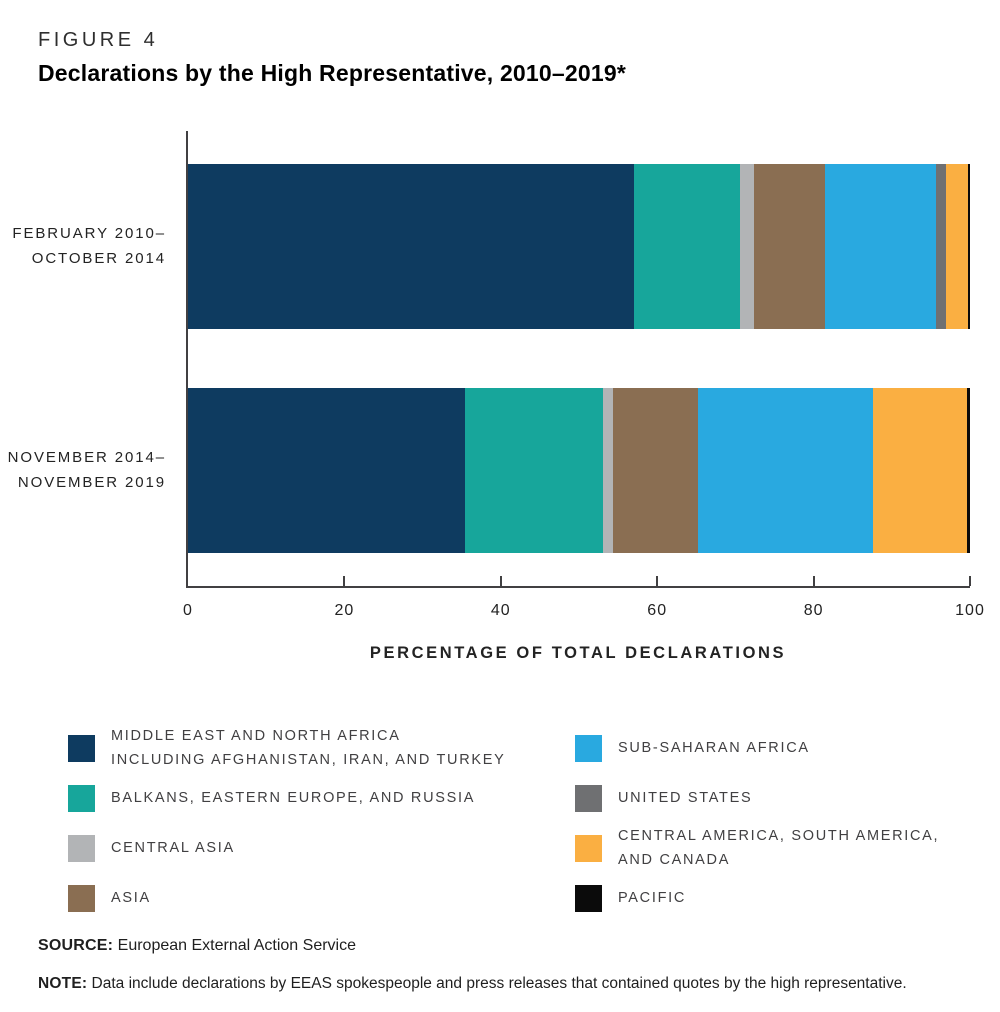  I want to click on x-axis-tick-label: 60, so click(657, 610).